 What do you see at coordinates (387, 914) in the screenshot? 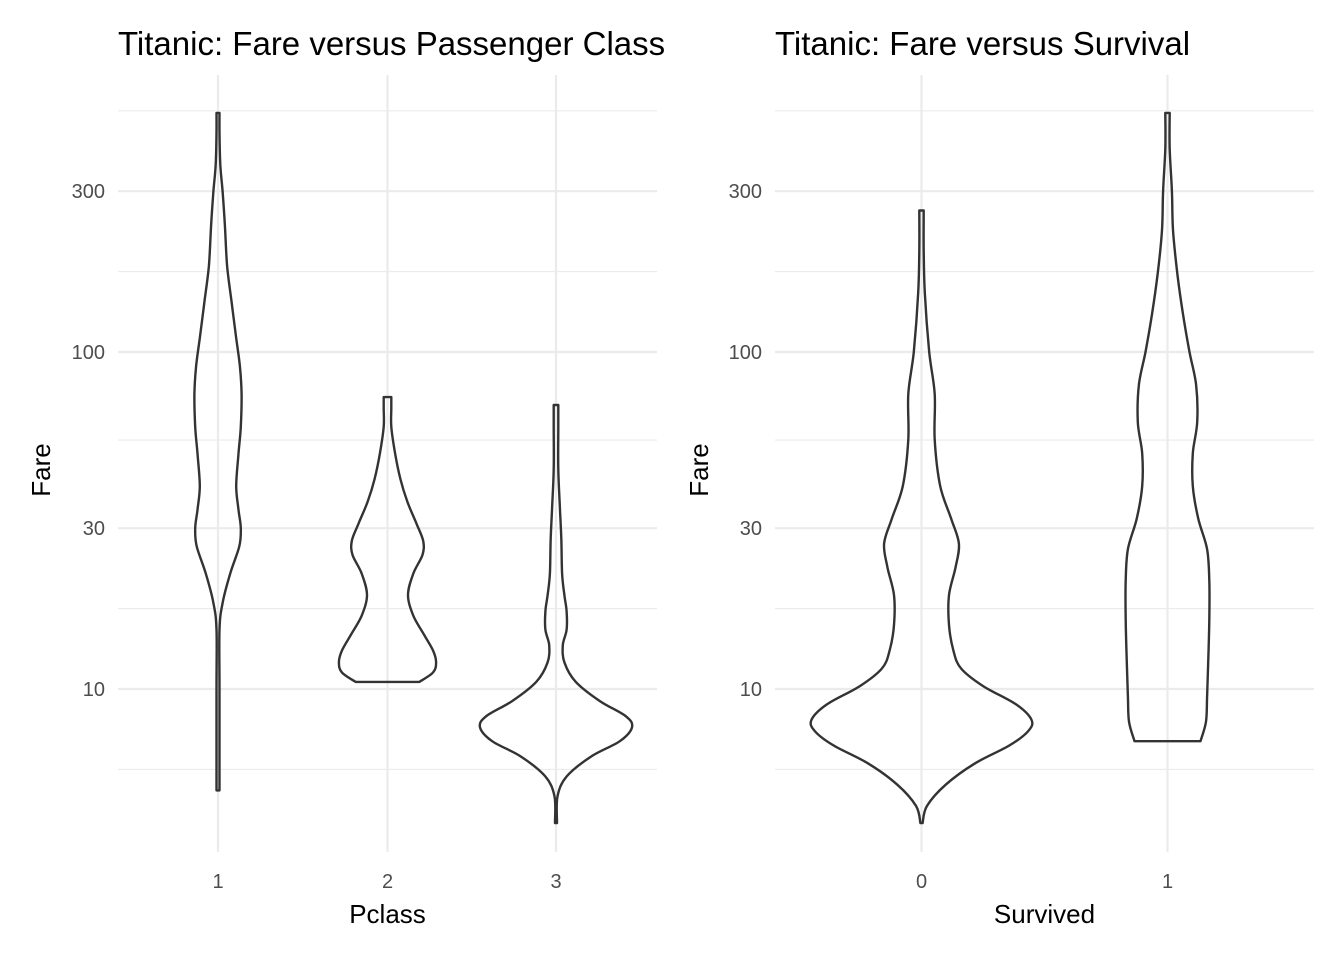
I see `x-axis-label: Pclass` at bounding box center [387, 914].